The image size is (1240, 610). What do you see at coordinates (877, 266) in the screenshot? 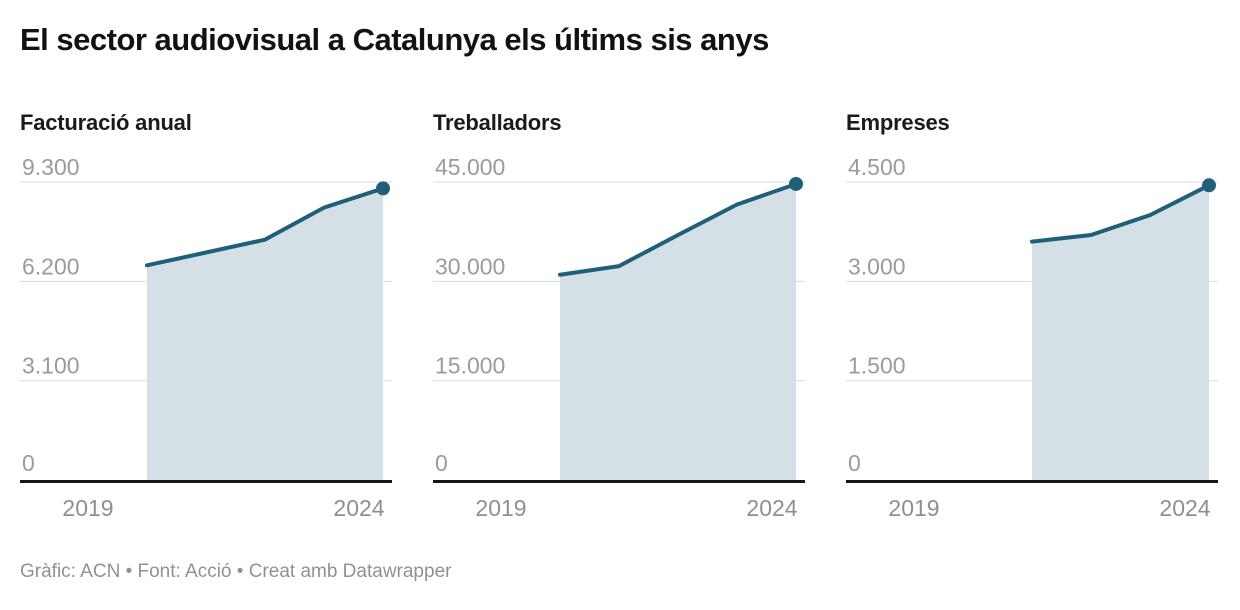
I see `y-tick-label: 3.000` at bounding box center [877, 266].